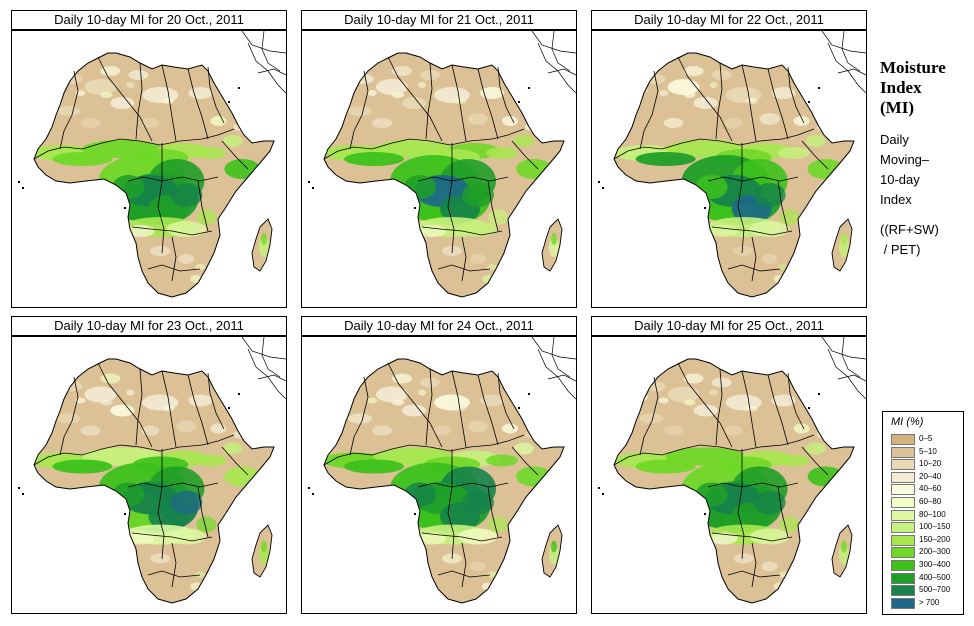 This screenshot has height=626, width=974. What do you see at coordinates (439, 20) in the screenshot?
I see `panel-title: Daily 10-day MI for 21 Oct., 2011` at bounding box center [439, 20].